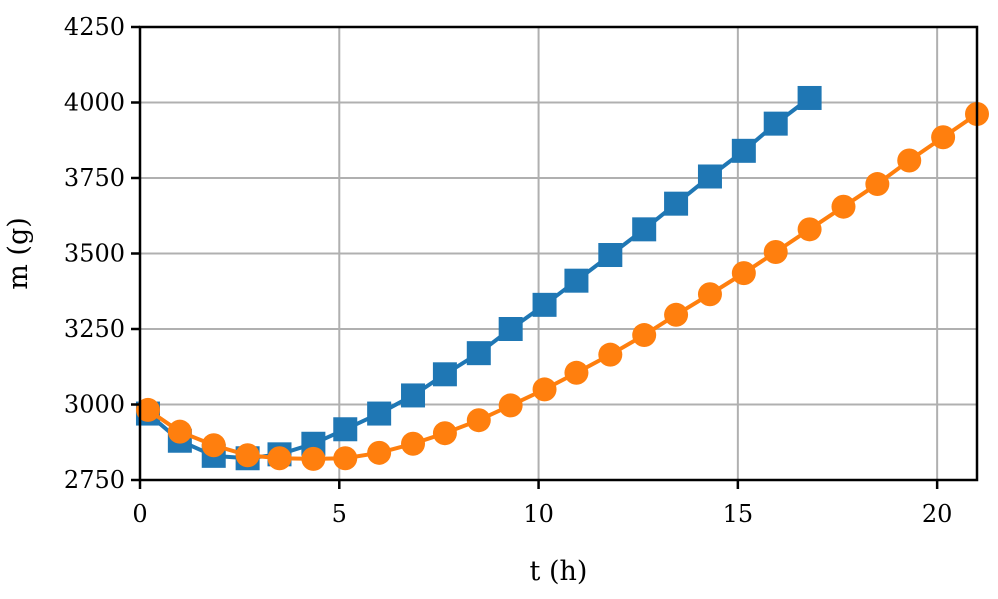 Image resolution: width=998 pixels, height=599 pixels. I want to click on y-tick-label: 3250, so click(94, 329).